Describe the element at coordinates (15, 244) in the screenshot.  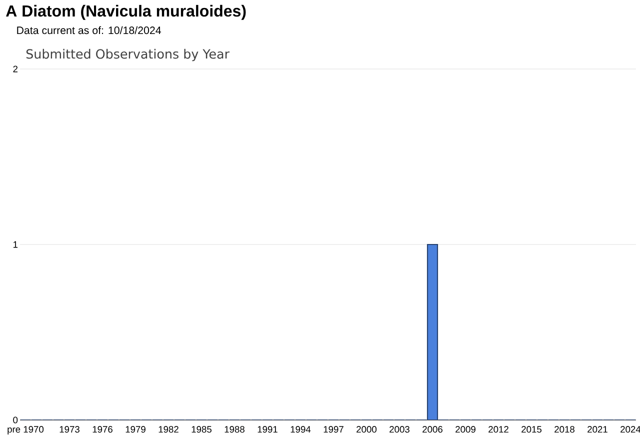
I see `y-tick-label: 1` at that location.